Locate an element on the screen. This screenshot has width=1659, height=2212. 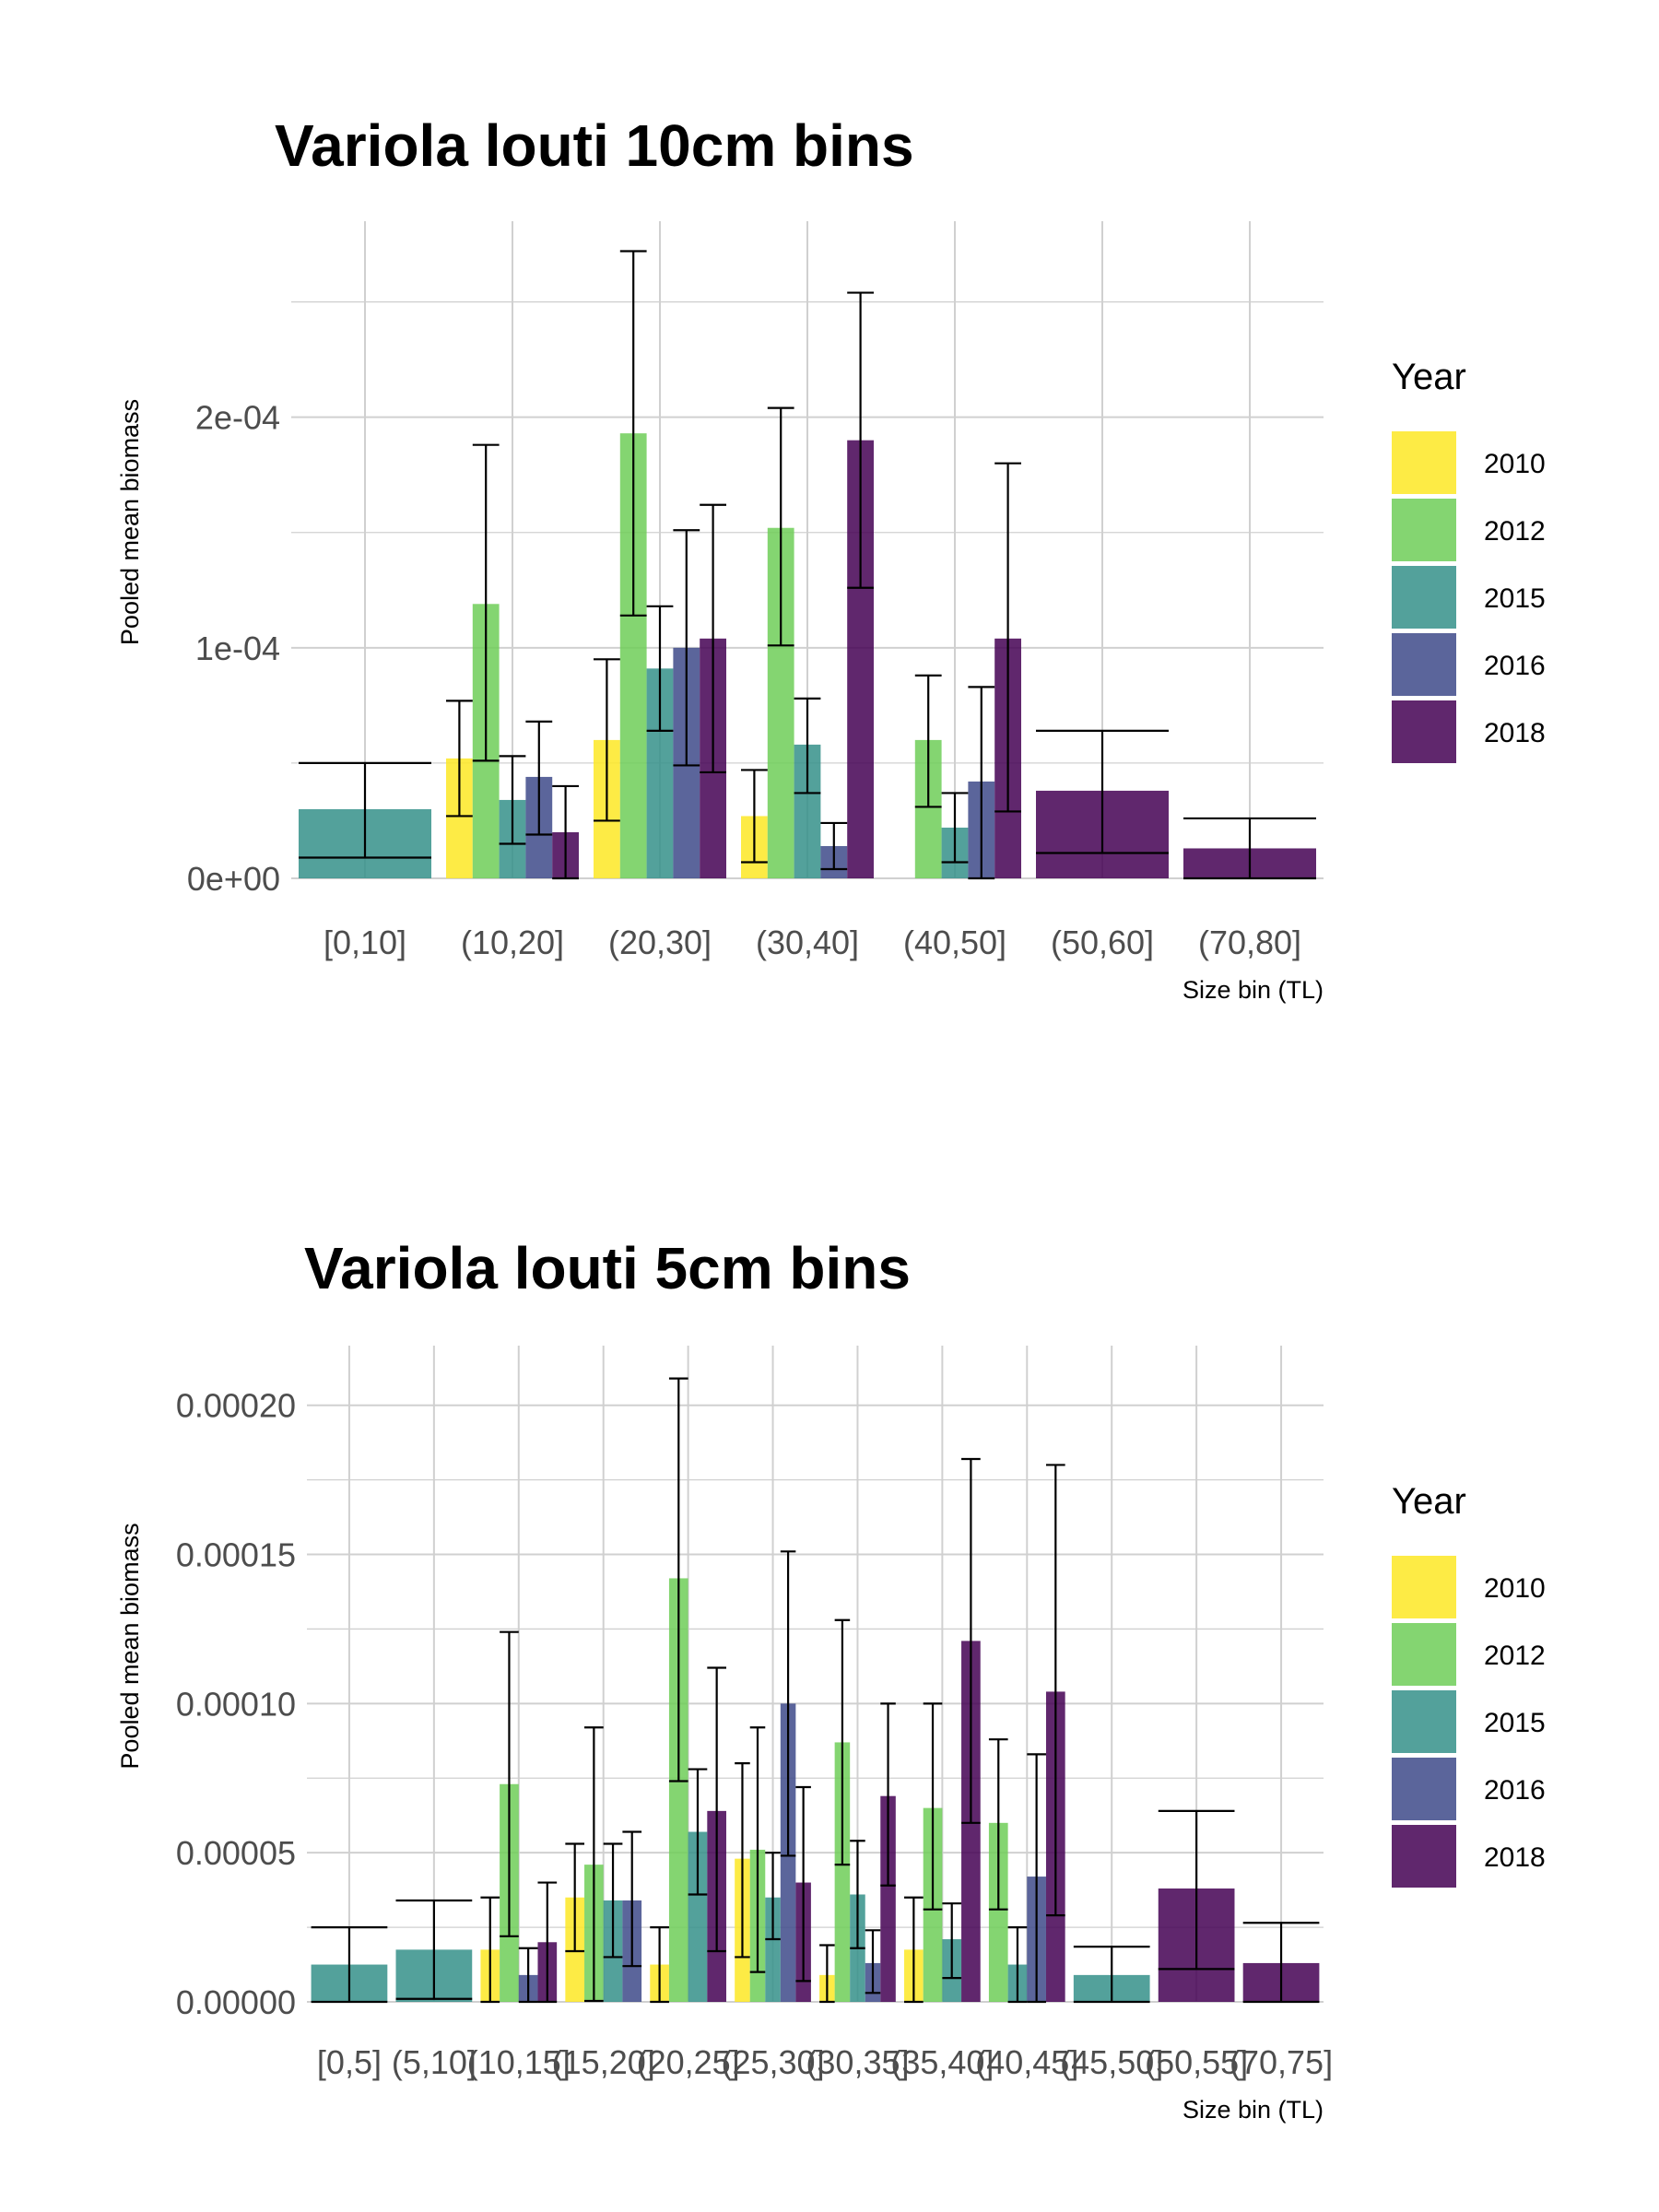
y-tick-label: 0.00020 is located at coordinates (236, 1406).